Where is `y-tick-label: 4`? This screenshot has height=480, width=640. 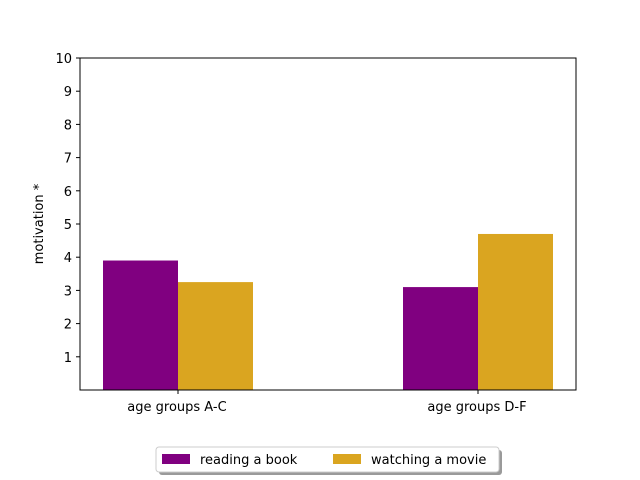
y-tick-label: 4 is located at coordinates (68, 258).